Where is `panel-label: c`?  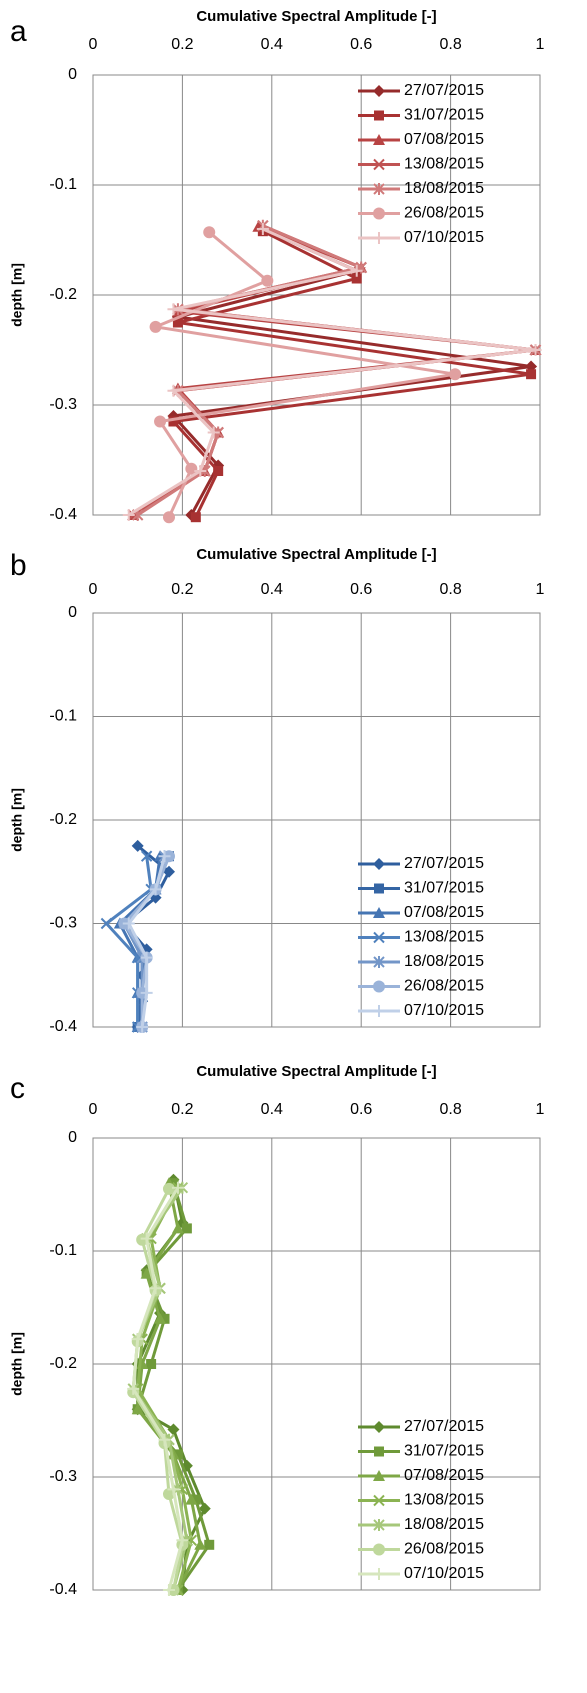 panel-label: c is located at coordinates (17, 1088).